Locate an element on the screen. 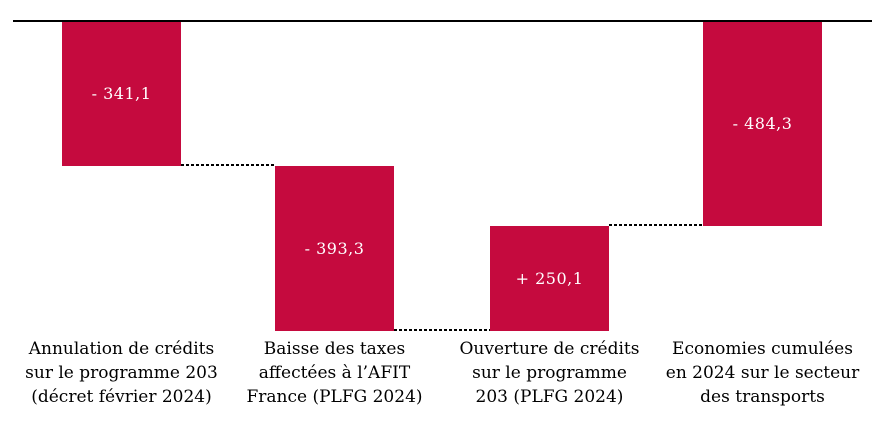 The height and width of the screenshot is (422, 896). baseline-axis is located at coordinates (442, 21).